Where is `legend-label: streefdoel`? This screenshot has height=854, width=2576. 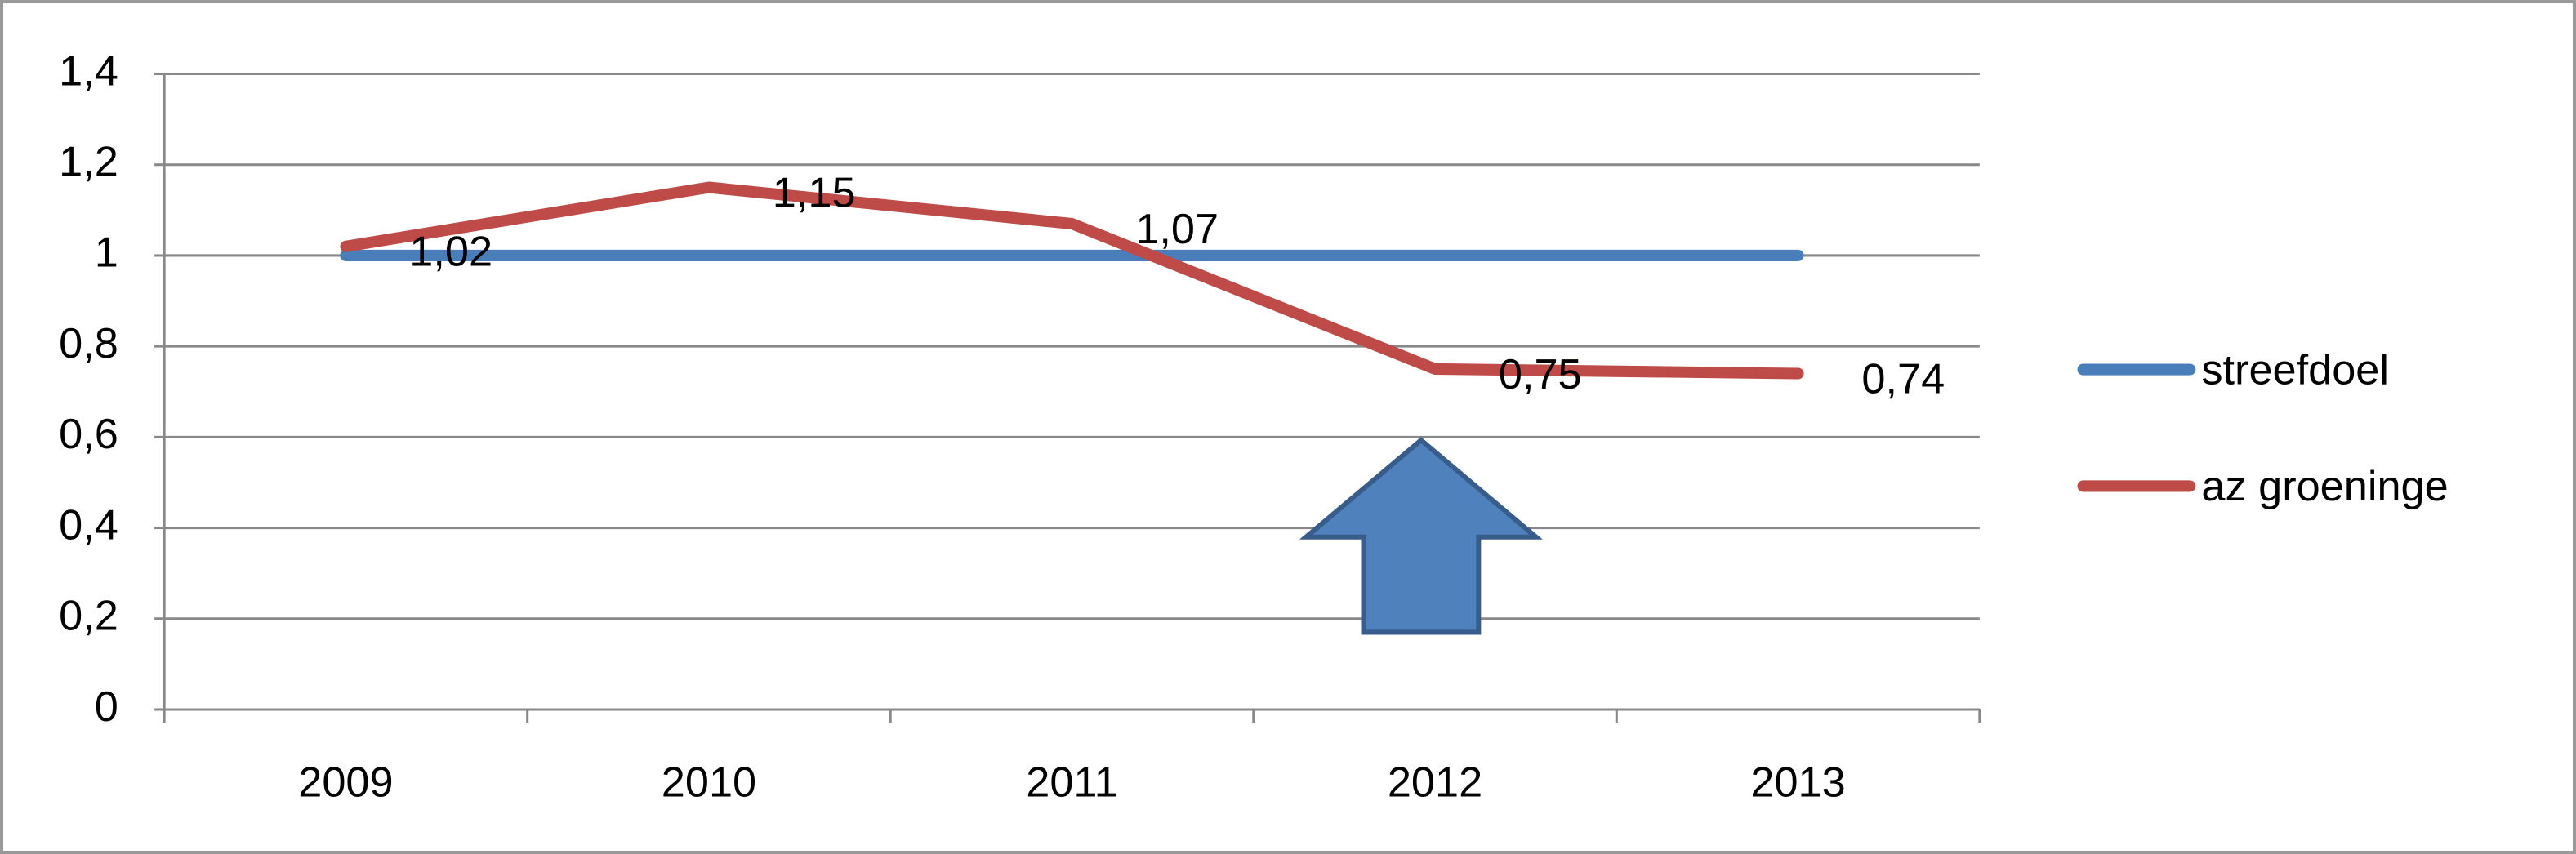
legend-label: streefdoel is located at coordinates (2295, 370).